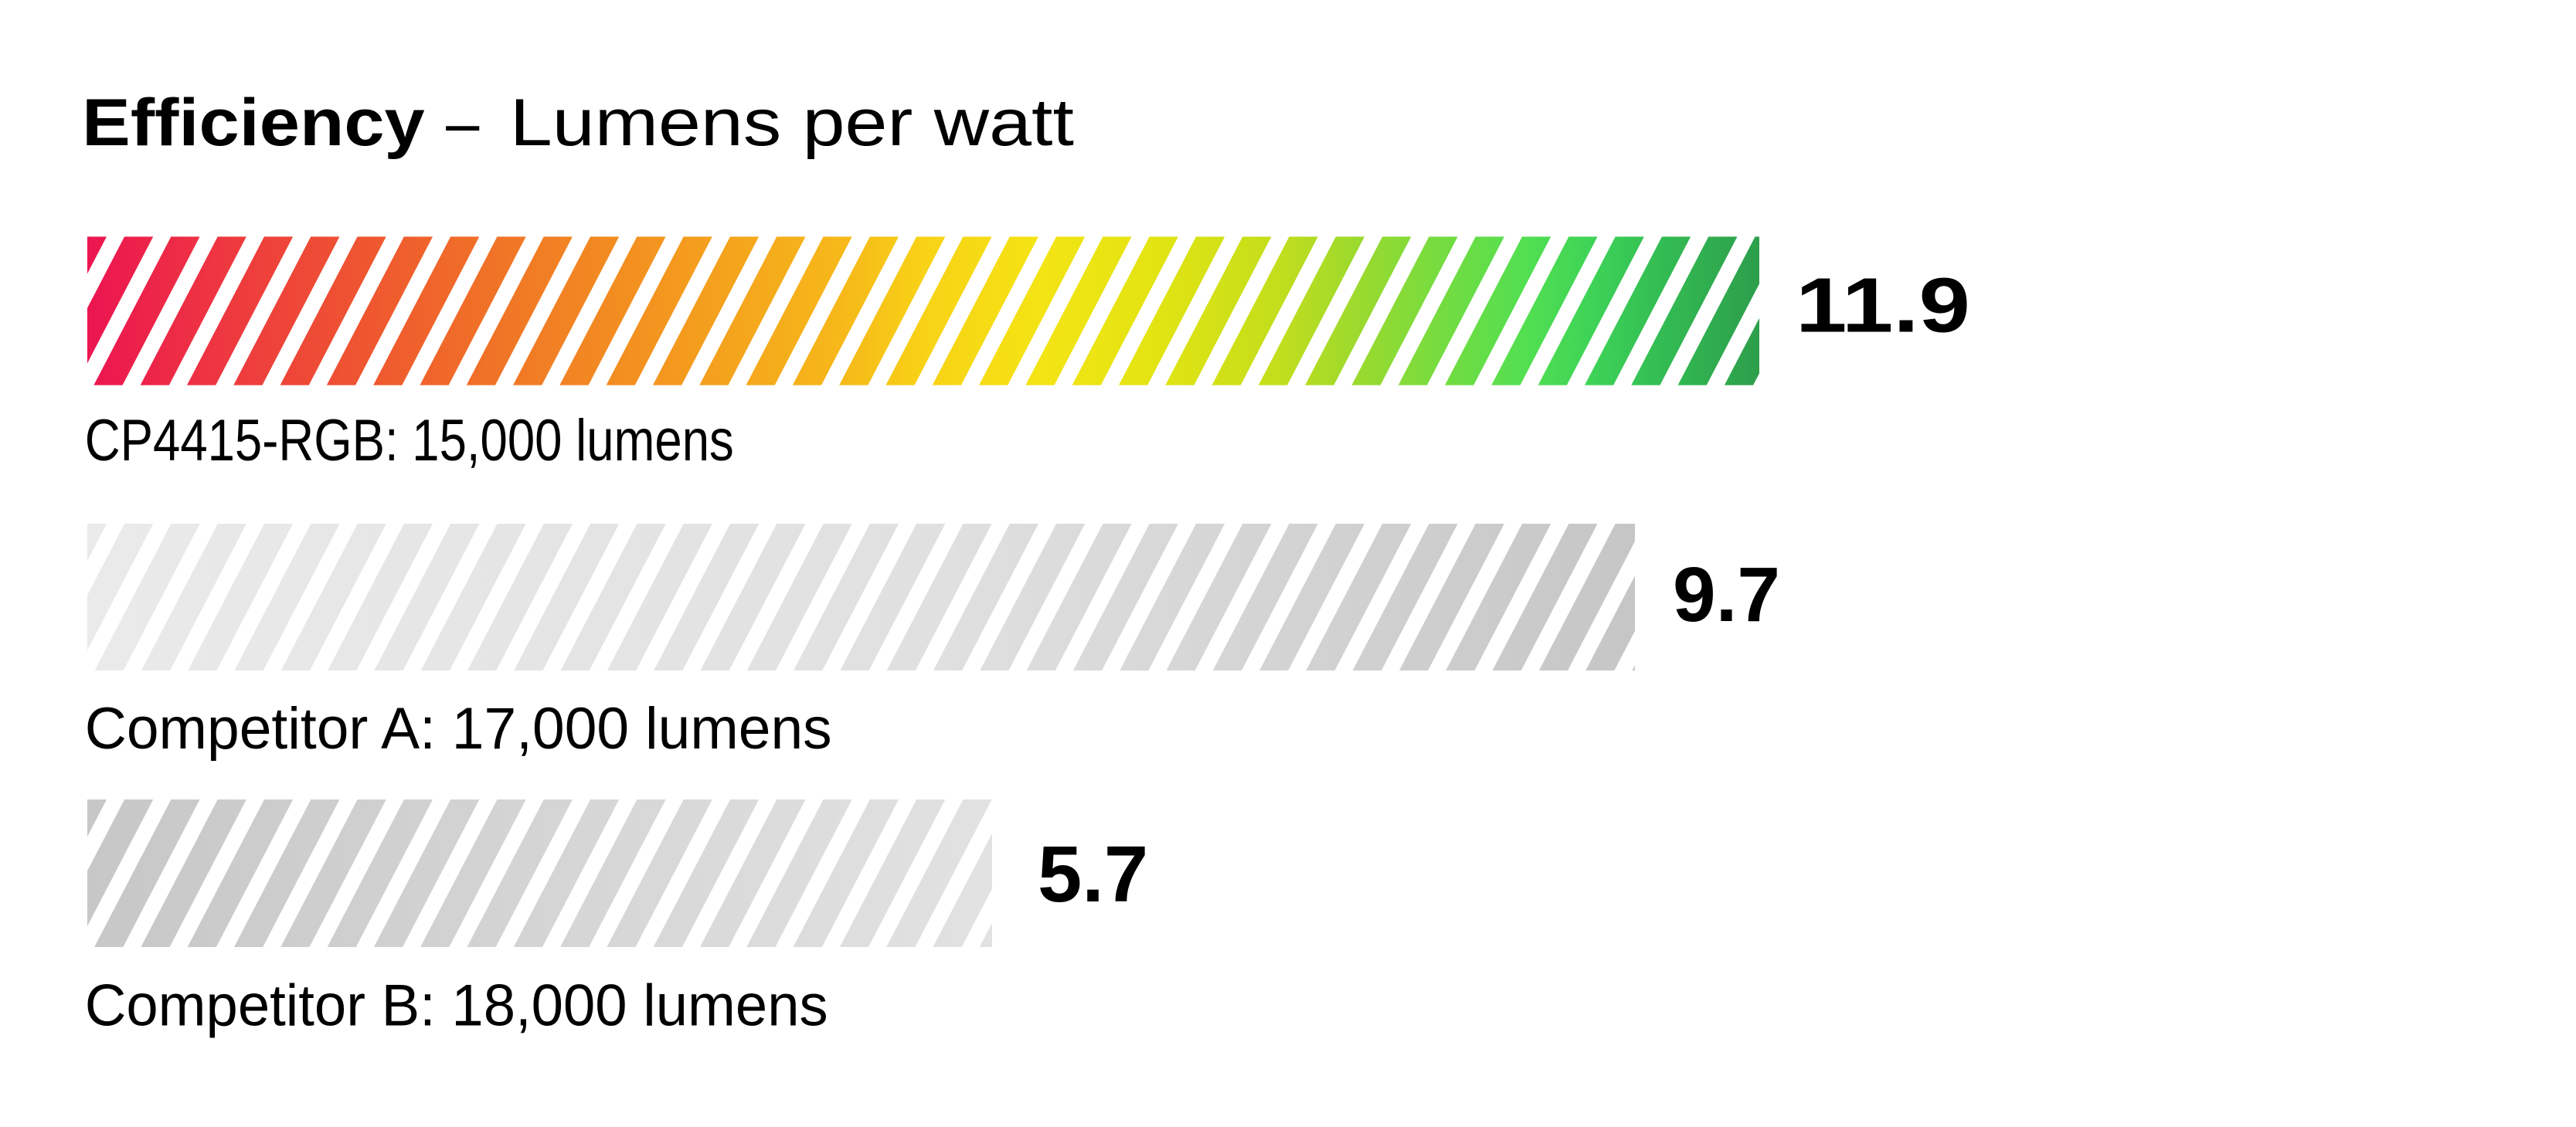 This screenshot has width=2576, height=1127. What do you see at coordinates (1093, 874) in the screenshot?
I see `svg-text: 5.7` at bounding box center [1093, 874].